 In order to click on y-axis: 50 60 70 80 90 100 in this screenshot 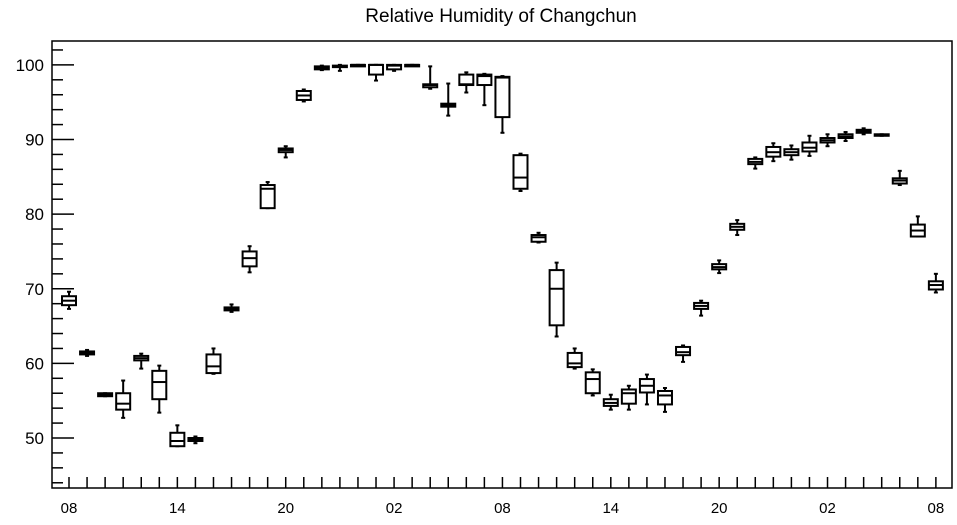, I will do `click(45, 266)`.